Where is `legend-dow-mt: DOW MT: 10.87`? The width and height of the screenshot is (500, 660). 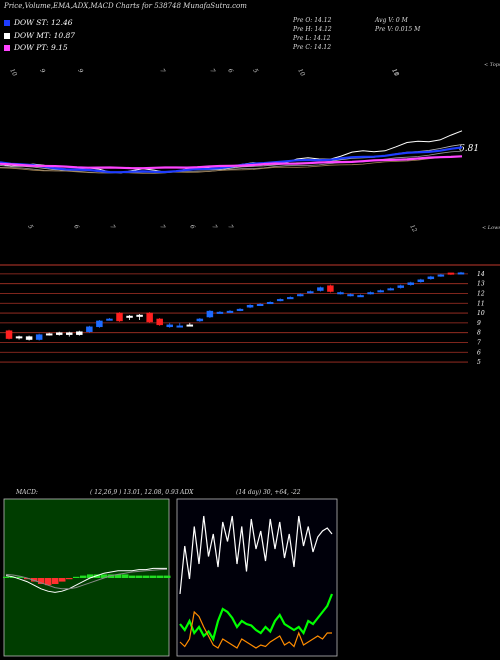 legend-dow-mt: DOW MT: 10.87 is located at coordinates (39, 35).